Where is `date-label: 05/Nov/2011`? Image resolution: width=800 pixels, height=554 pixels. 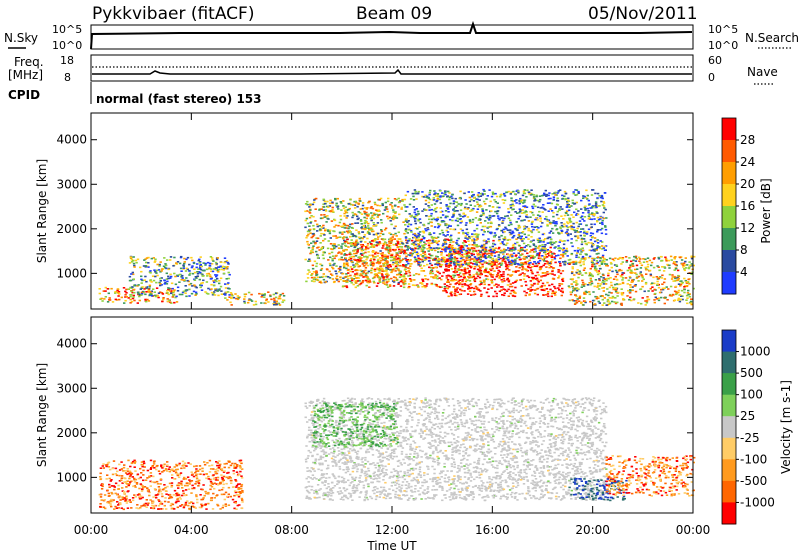 date-label: 05/Nov/2011 is located at coordinates (643, 14).